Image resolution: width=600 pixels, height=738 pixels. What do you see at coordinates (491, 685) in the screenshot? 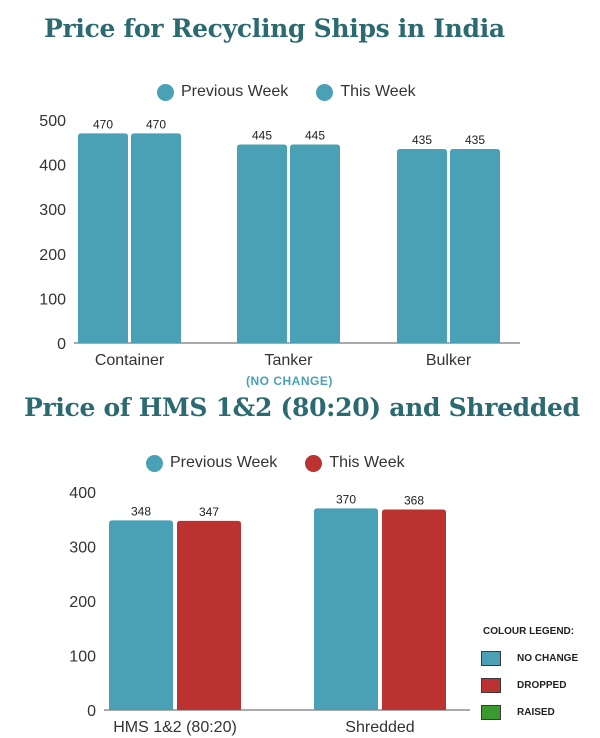
I see `swatch-dropped` at bounding box center [491, 685].